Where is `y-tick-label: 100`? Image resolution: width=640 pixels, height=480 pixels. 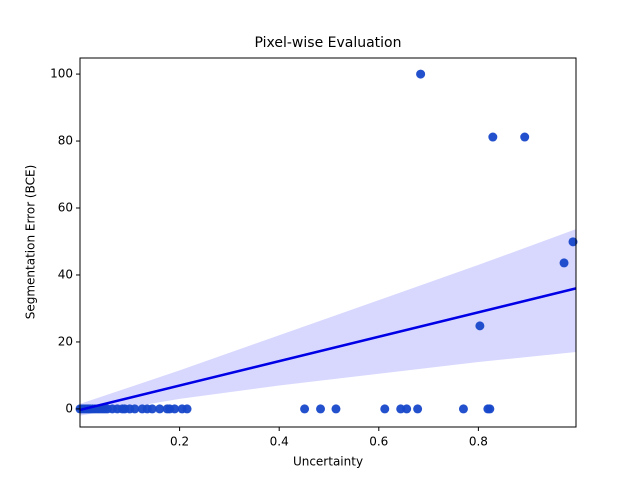 y-tick-label: 100 is located at coordinates (61, 74).